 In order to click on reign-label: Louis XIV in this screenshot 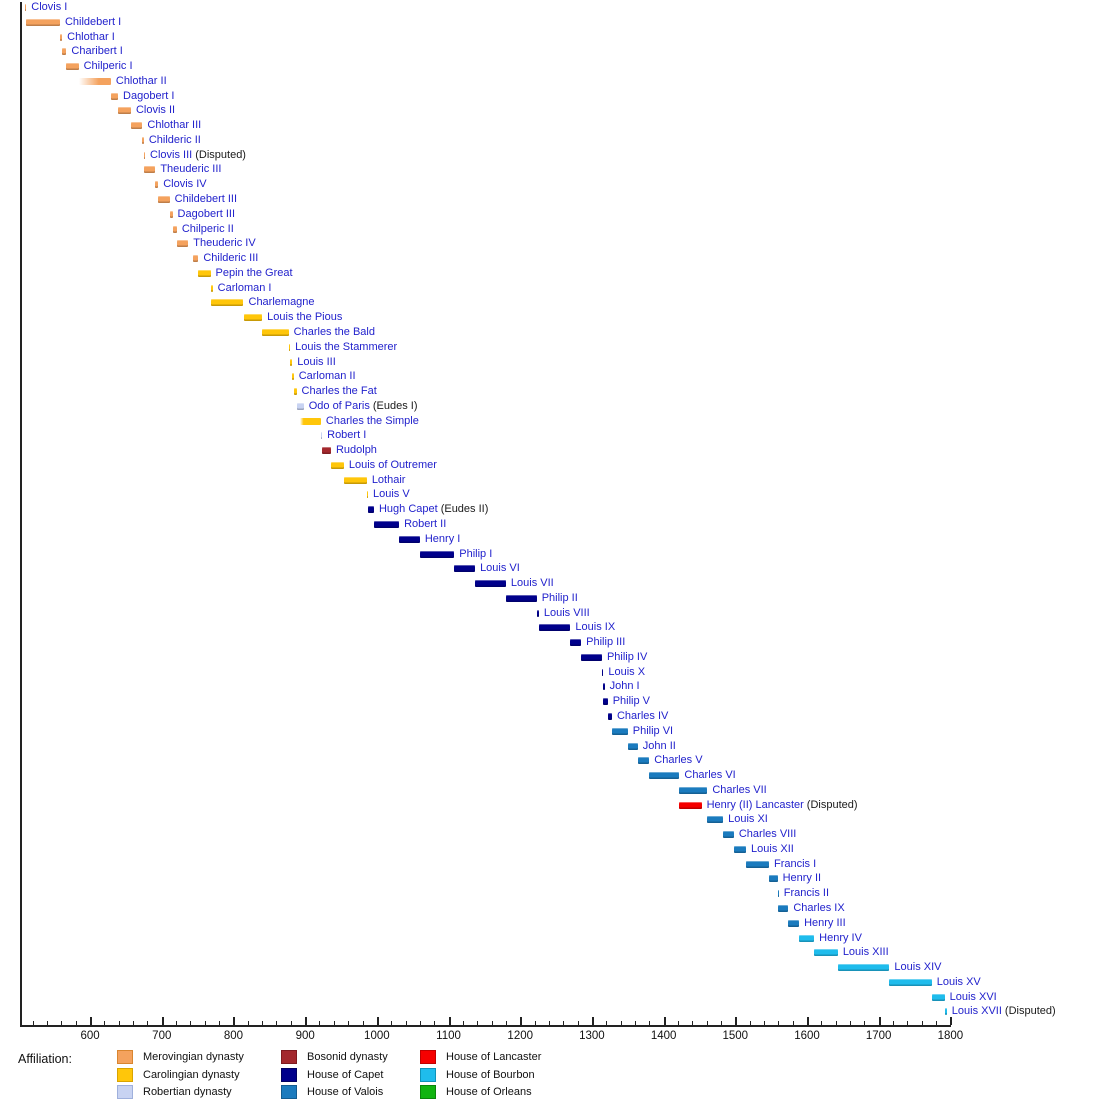, I will do `click(917, 967)`.